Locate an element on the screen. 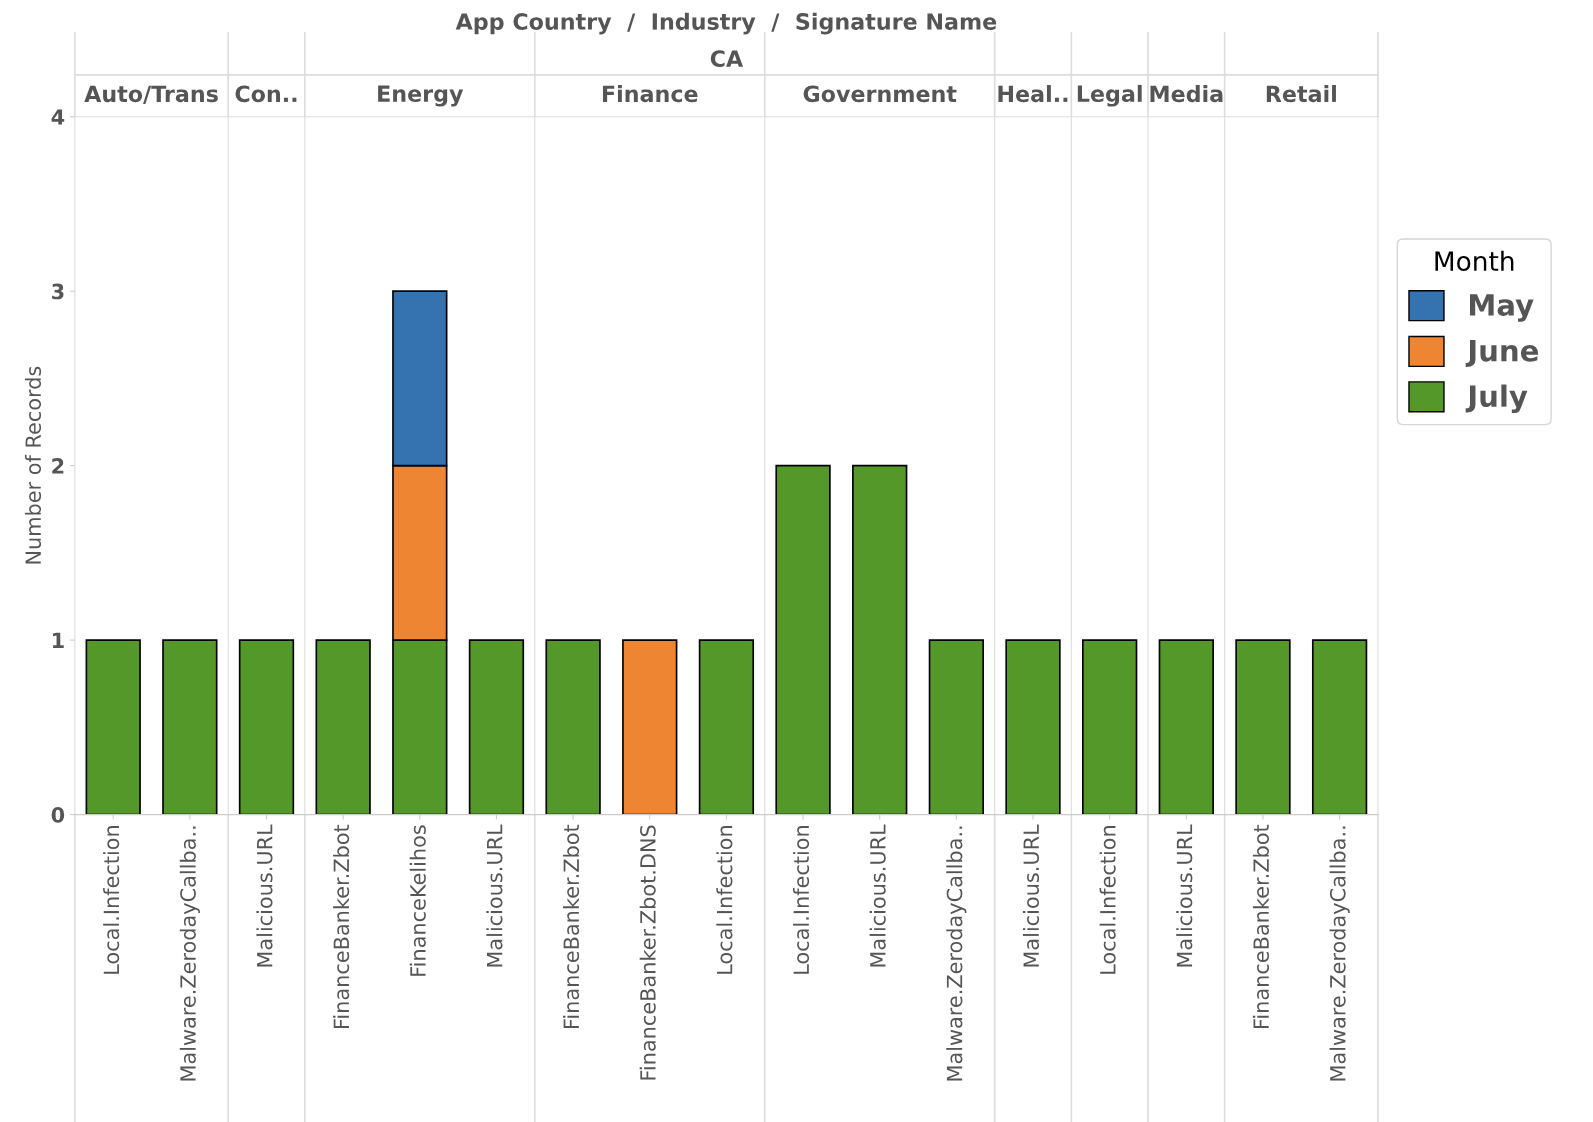  text: CA is located at coordinates (727, 59).